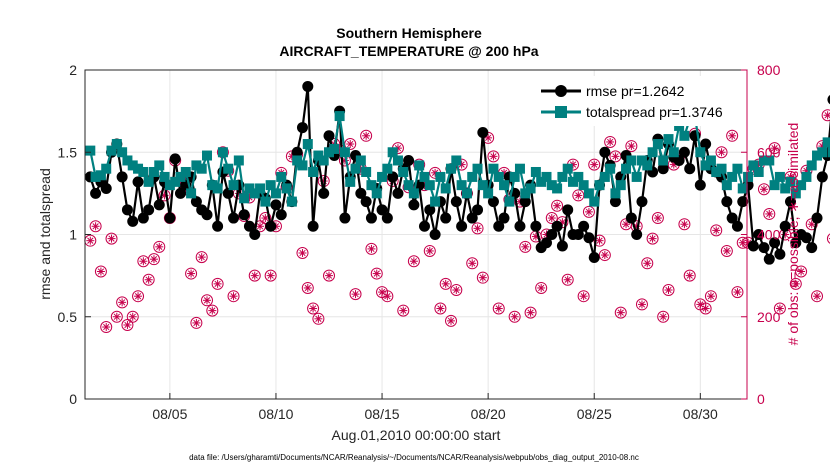 The height and width of the screenshot is (470, 830). What do you see at coordinates (561, 91) in the screenshot?
I see `legend-rmse-marker` at bounding box center [561, 91].